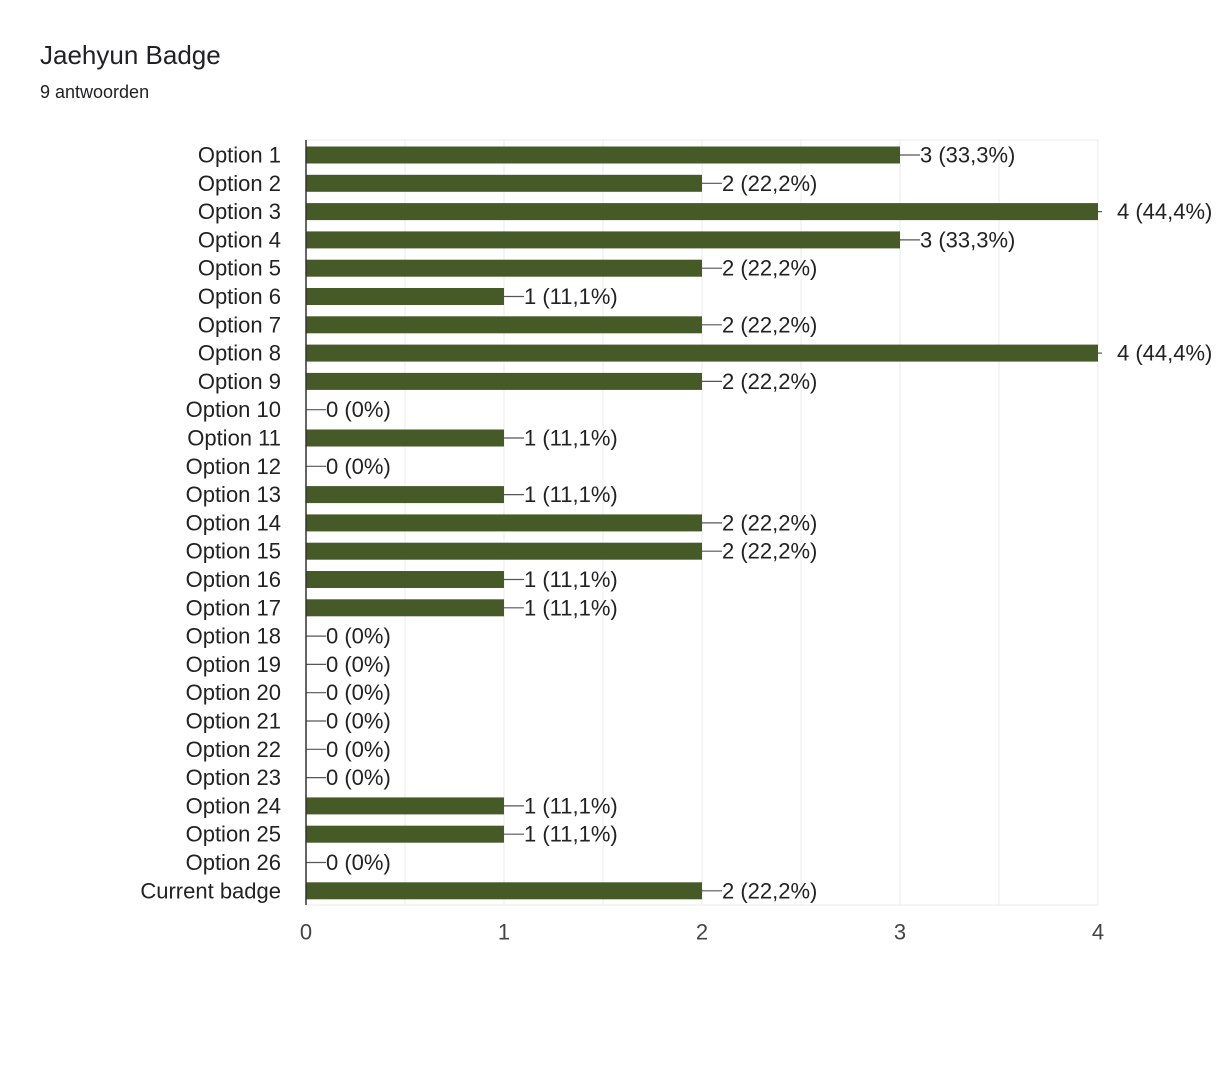 This screenshot has width=1220, height=1080. Describe the element at coordinates (233, 692) in the screenshot. I see `category-label: Option 20` at that location.